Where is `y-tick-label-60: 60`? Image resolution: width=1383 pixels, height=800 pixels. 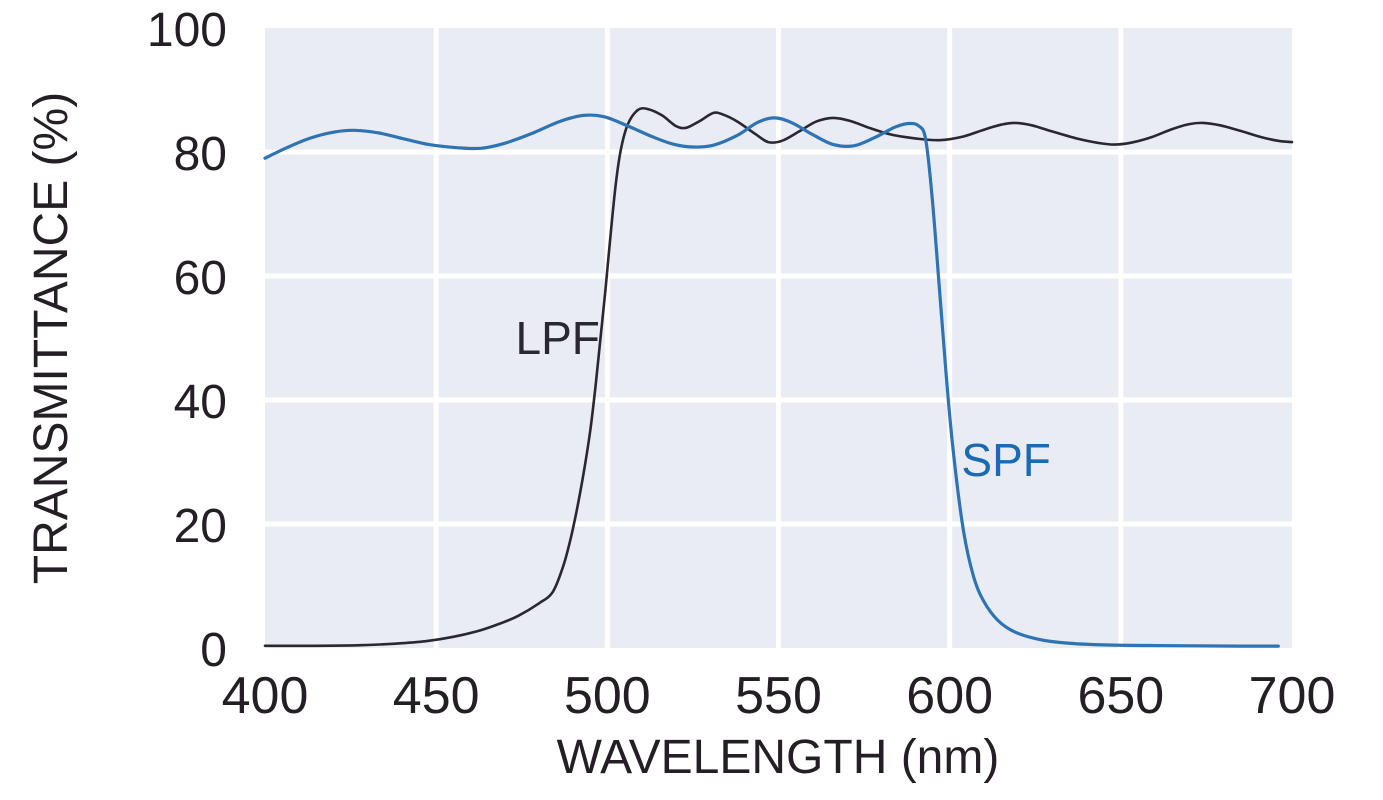 y-tick-label-60: 60 is located at coordinates (200, 278).